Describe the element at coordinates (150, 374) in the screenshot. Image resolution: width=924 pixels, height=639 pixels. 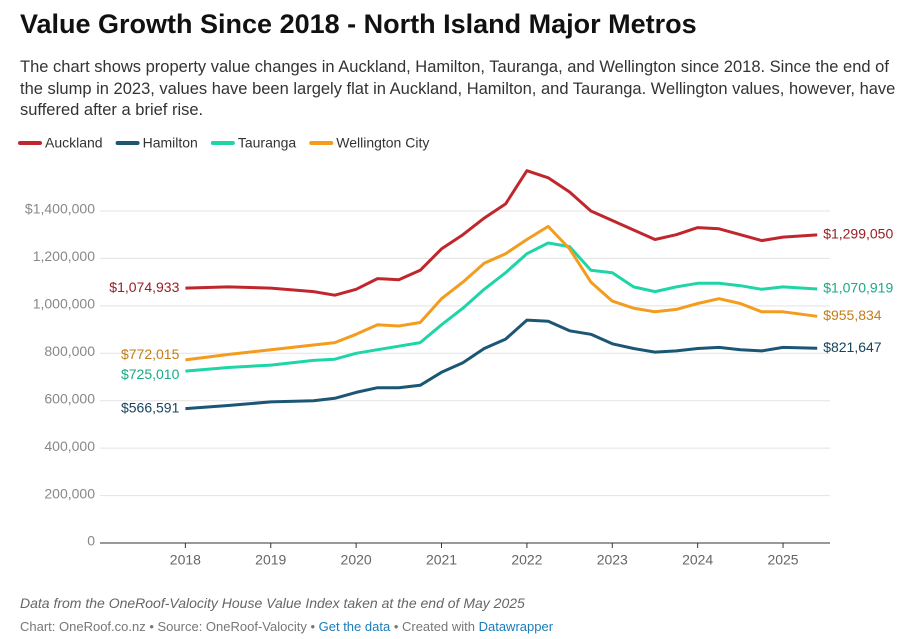
I see `data-label: $725,010` at that location.